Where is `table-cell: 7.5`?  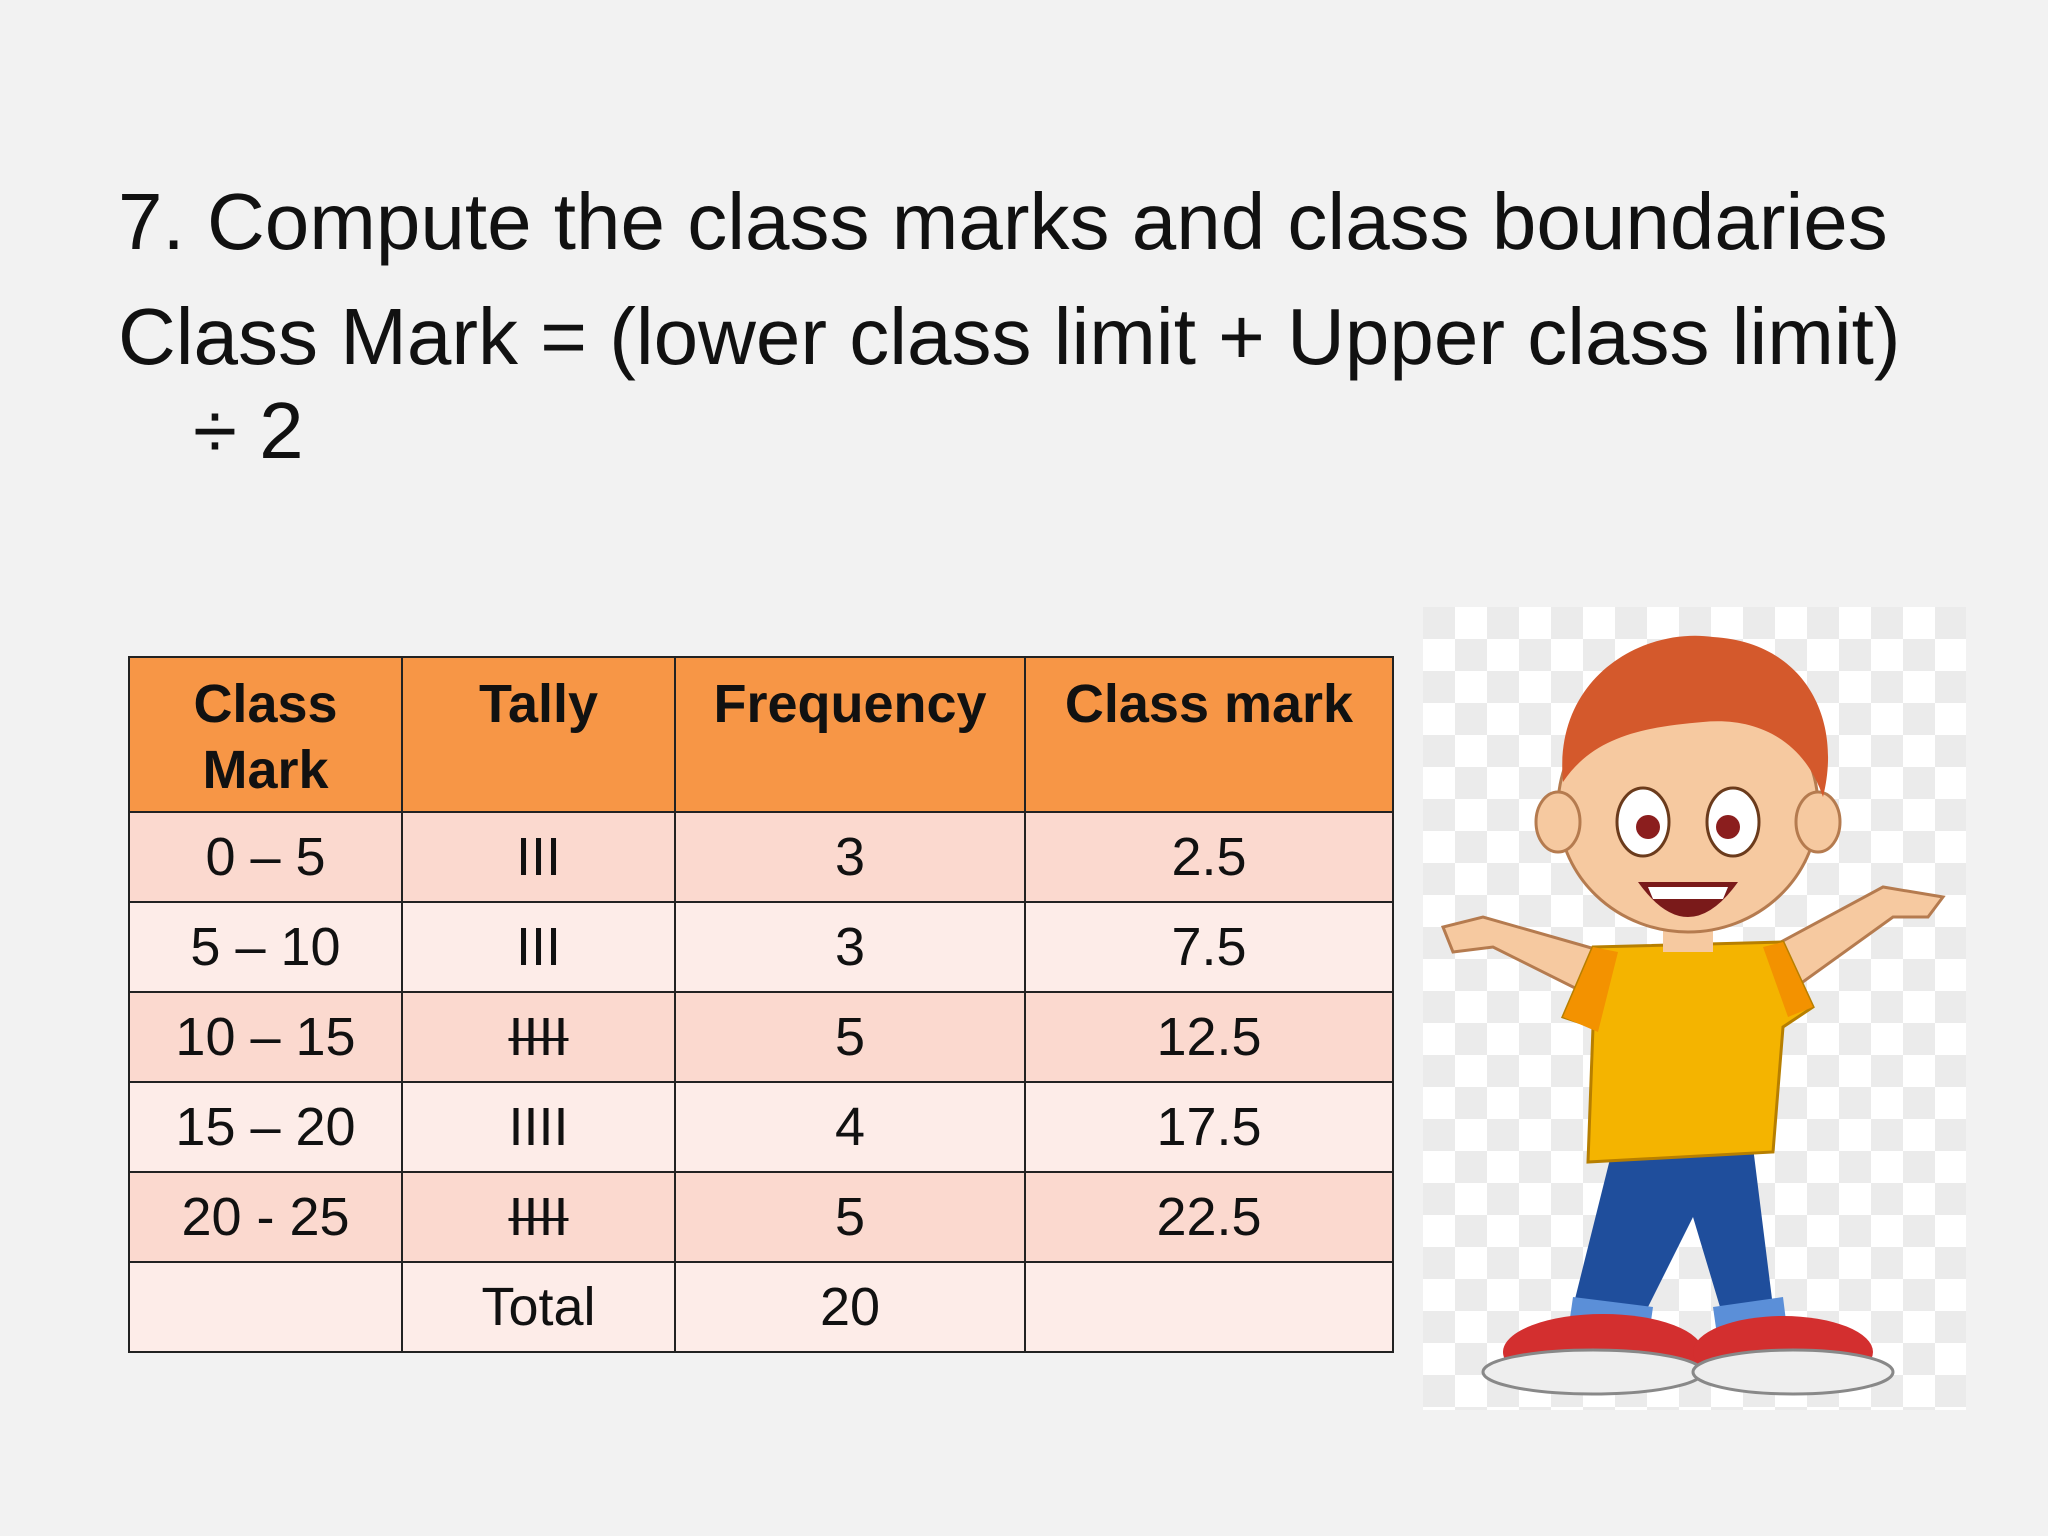 table-cell: 7.5 is located at coordinates (1209, 947).